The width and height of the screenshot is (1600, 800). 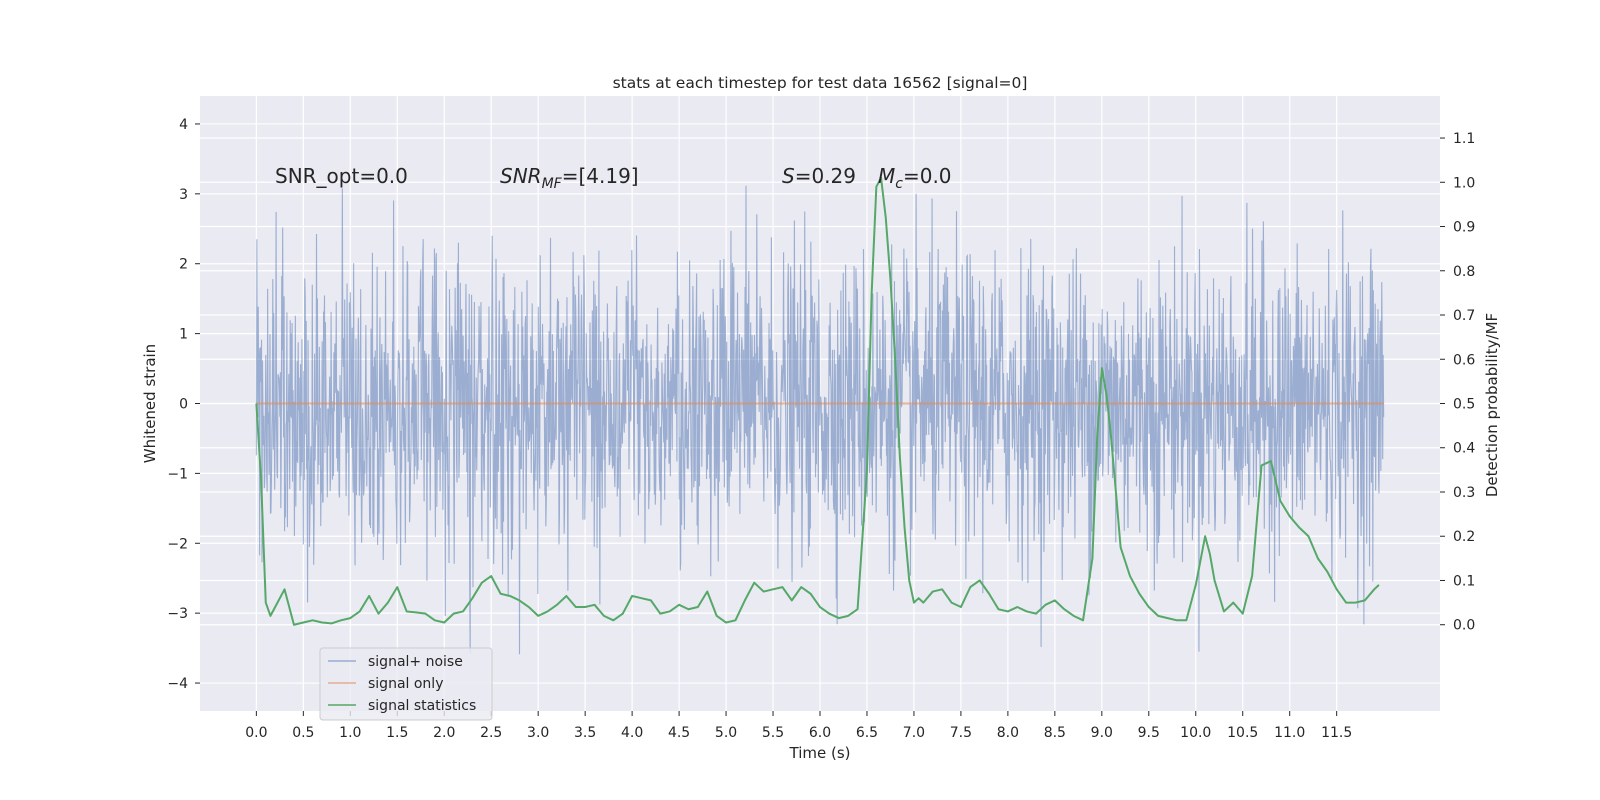 I want to click on snr-mf-main: SNR, so click(x=521, y=176).